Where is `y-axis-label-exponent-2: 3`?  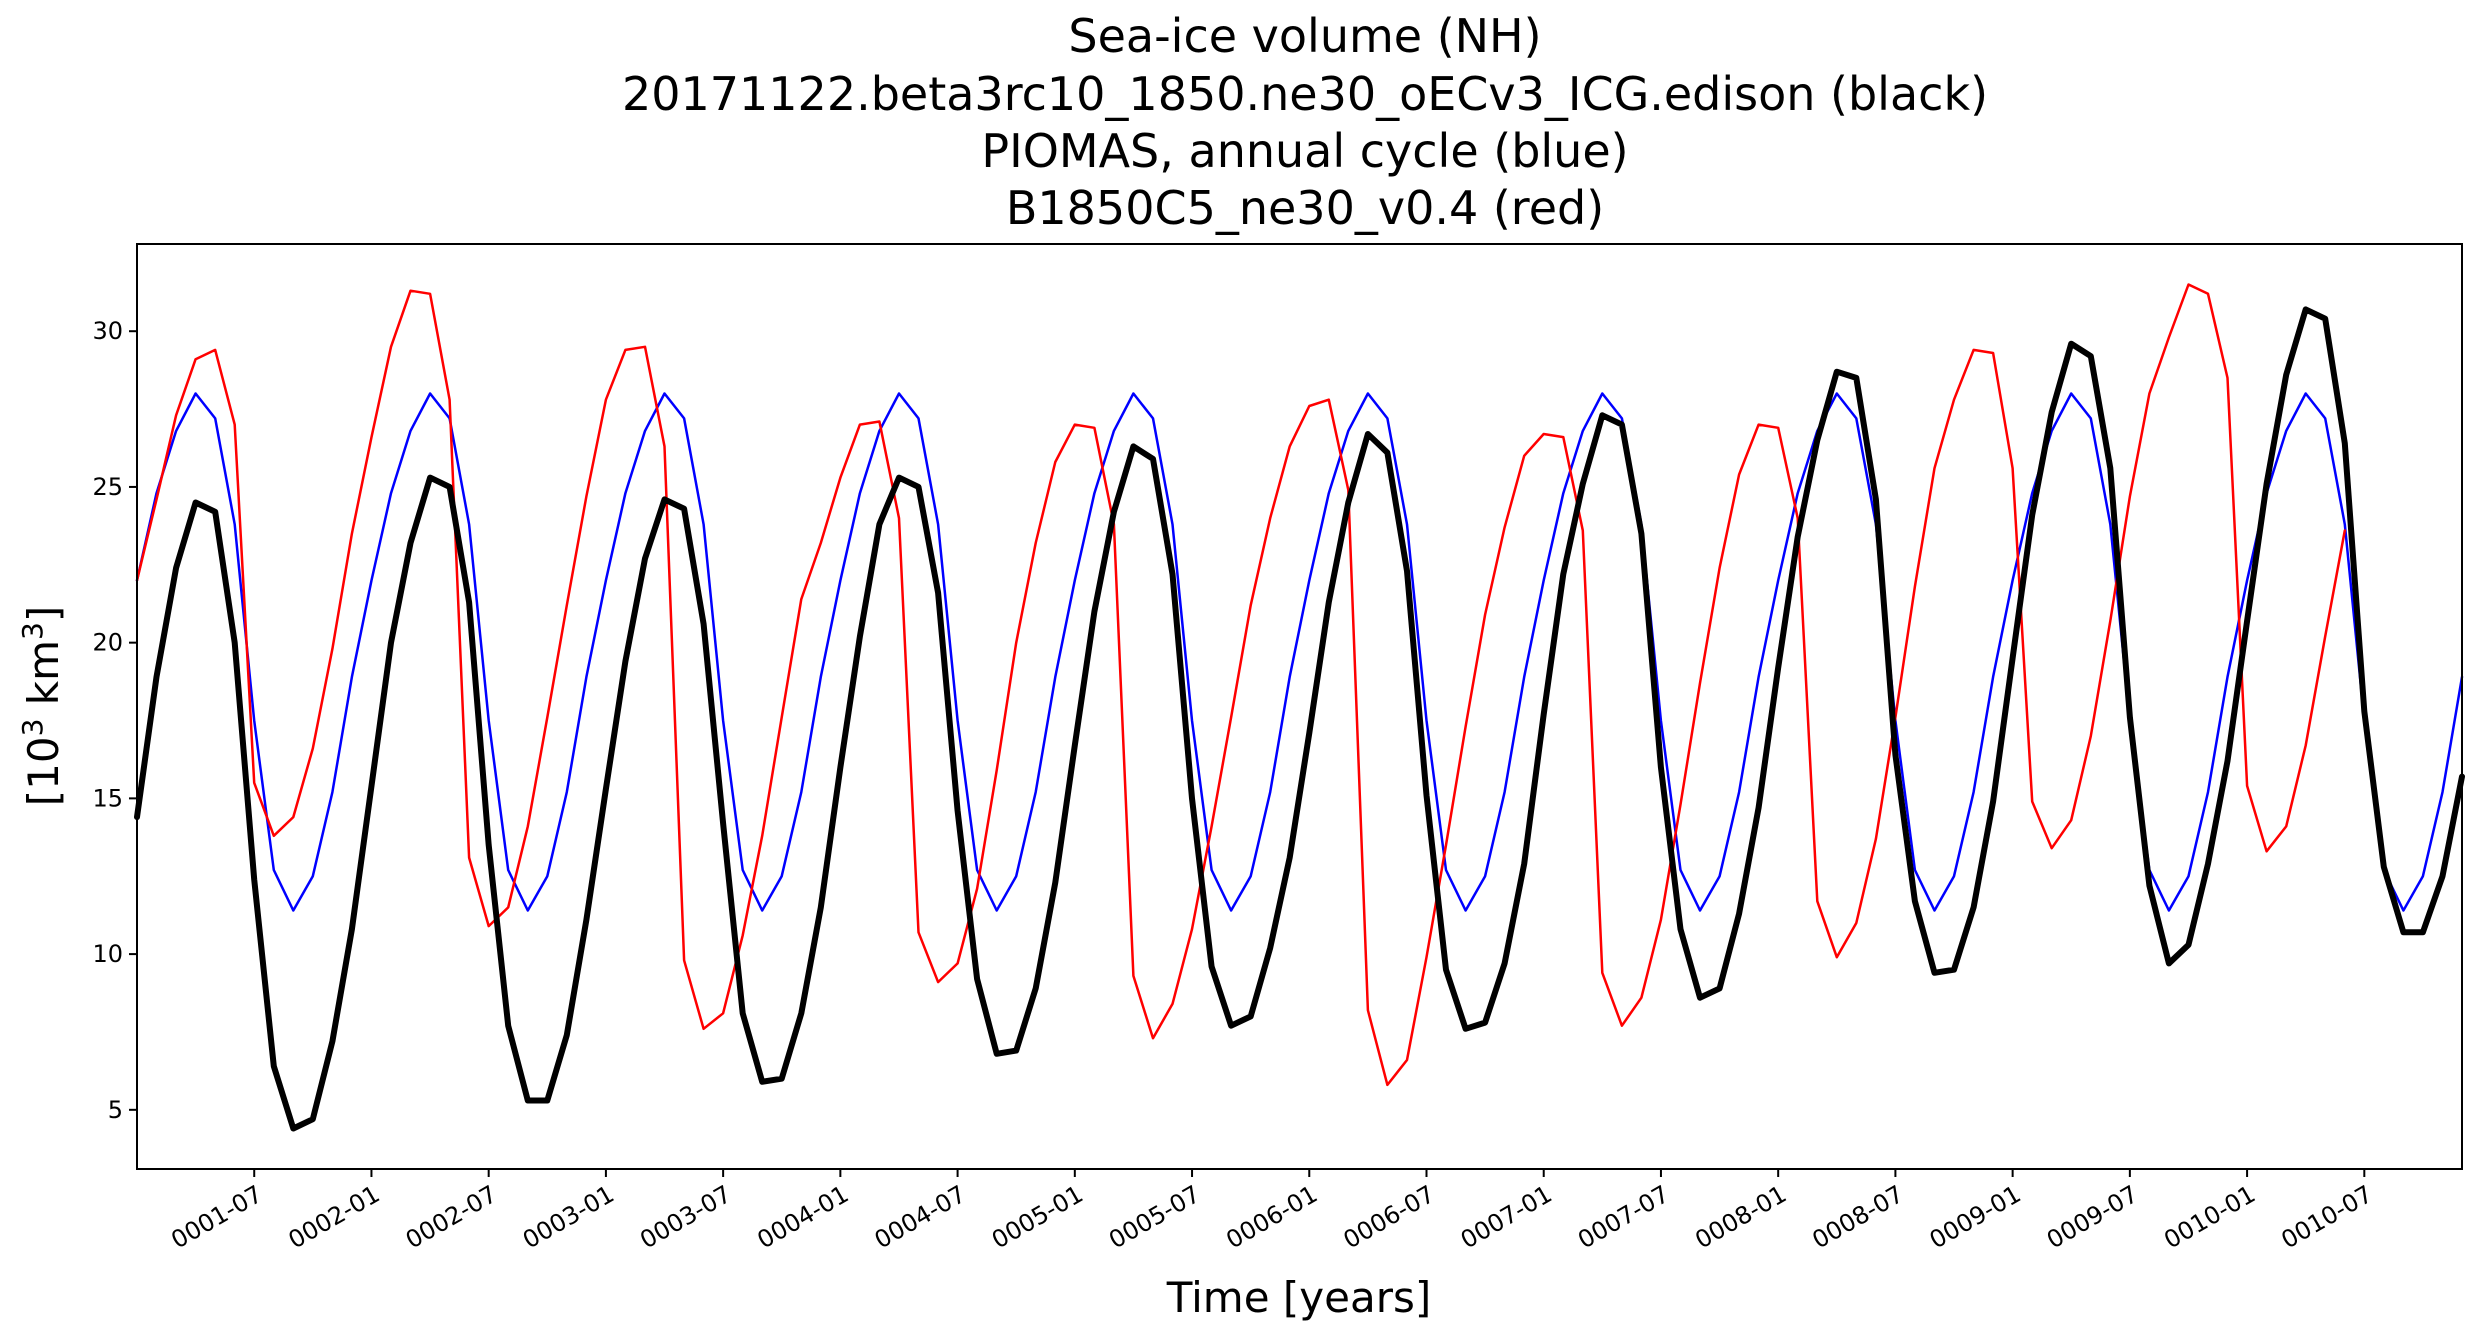 y-axis-label-exponent-2: 3 is located at coordinates (32, 631).